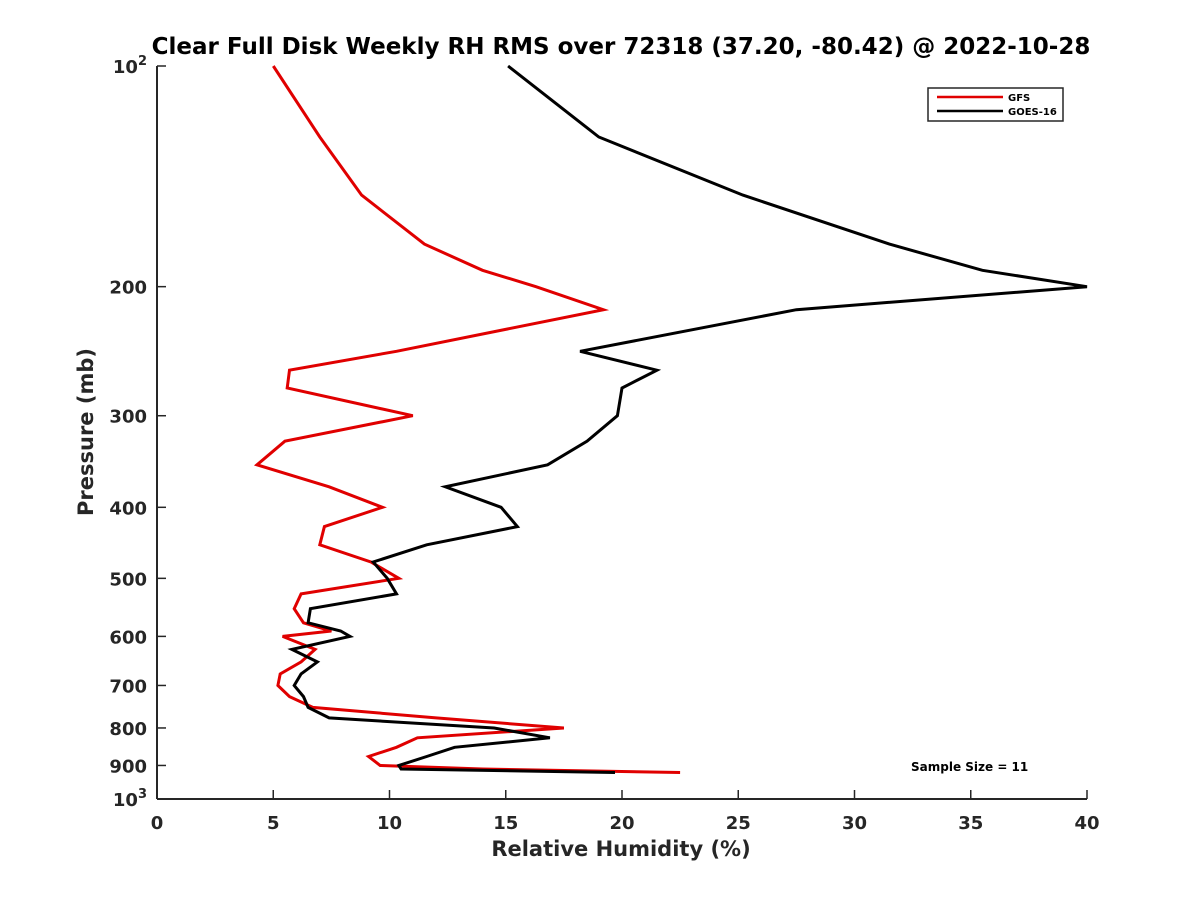 The height and width of the screenshot is (900, 1200). What do you see at coordinates (625, 812) in the screenshot?
I see `x-ticks: 0 5 10 15 20 25 30 35 40` at bounding box center [625, 812].